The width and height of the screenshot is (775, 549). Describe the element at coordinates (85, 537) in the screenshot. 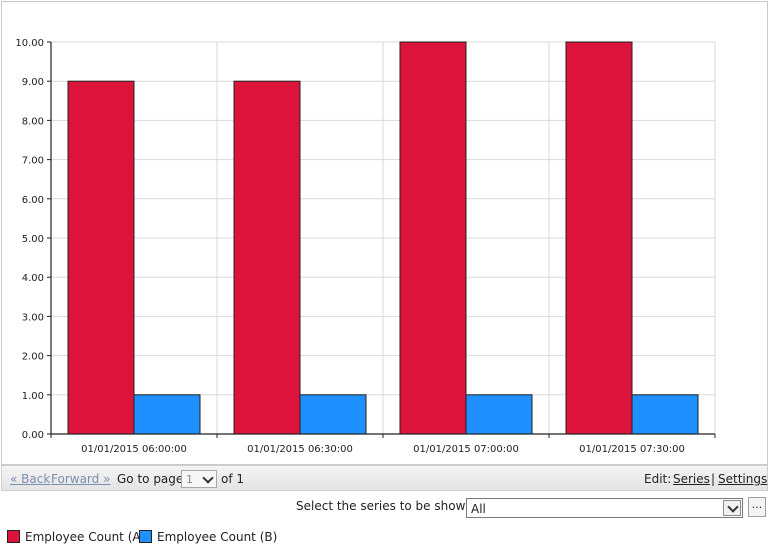

I see `legend-label-a: Employee Count (A)` at that location.